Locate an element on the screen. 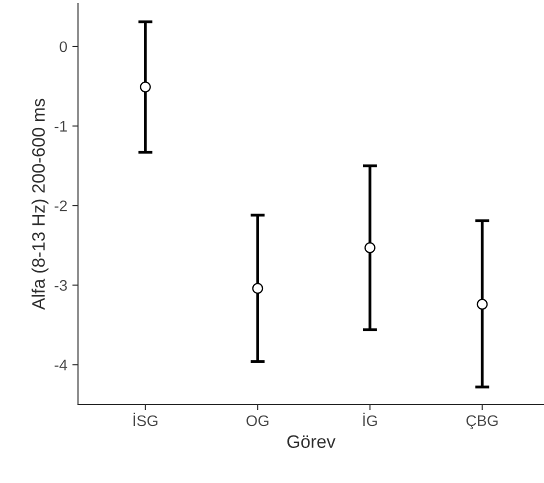 This screenshot has height=483, width=544. y-tick-label: -2 is located at coordinates (60, 206).